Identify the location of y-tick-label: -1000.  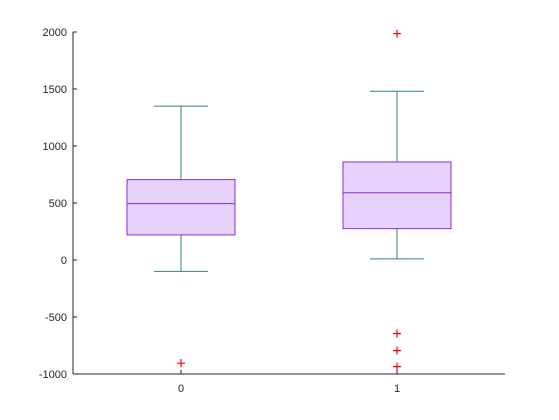
(53, 375).